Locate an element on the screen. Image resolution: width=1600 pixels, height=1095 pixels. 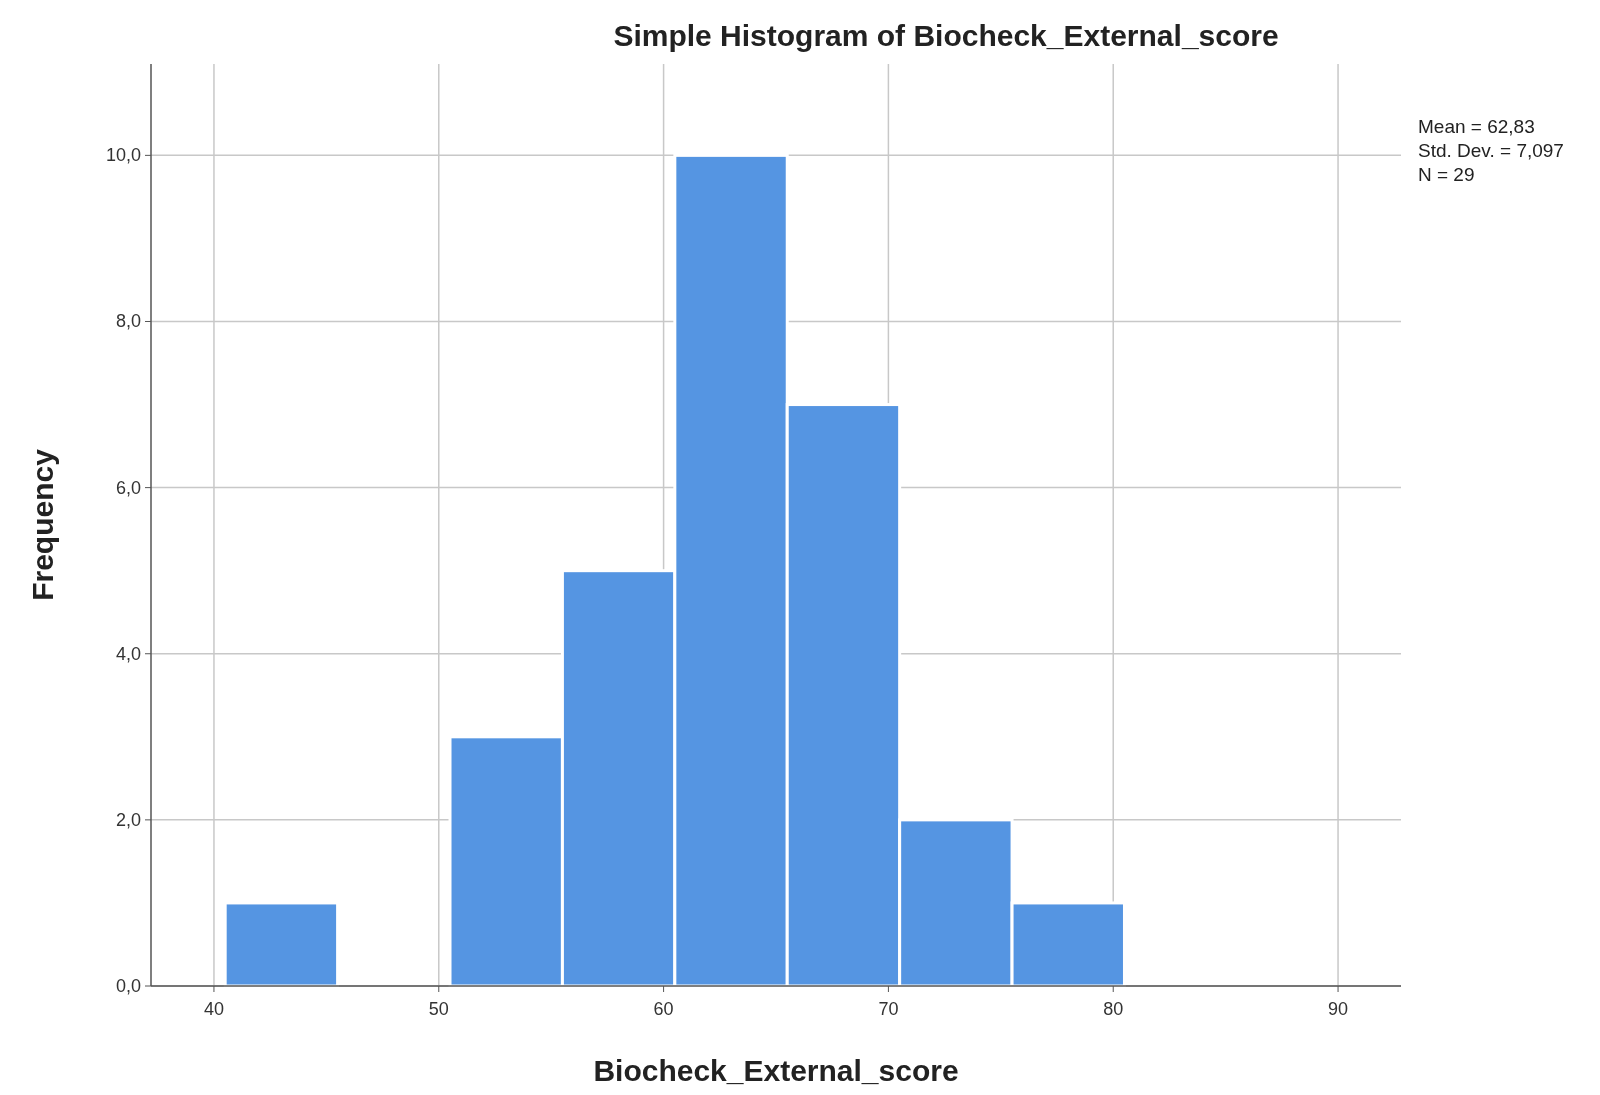
y-tick-label: 6,0 is located at coordinates (128, 487).